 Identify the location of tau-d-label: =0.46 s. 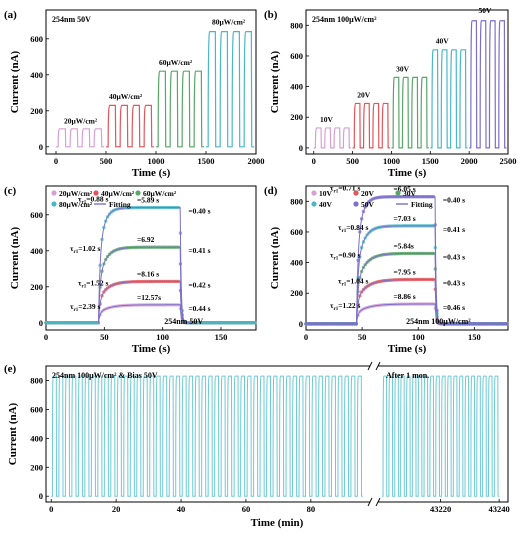
(454, 307).